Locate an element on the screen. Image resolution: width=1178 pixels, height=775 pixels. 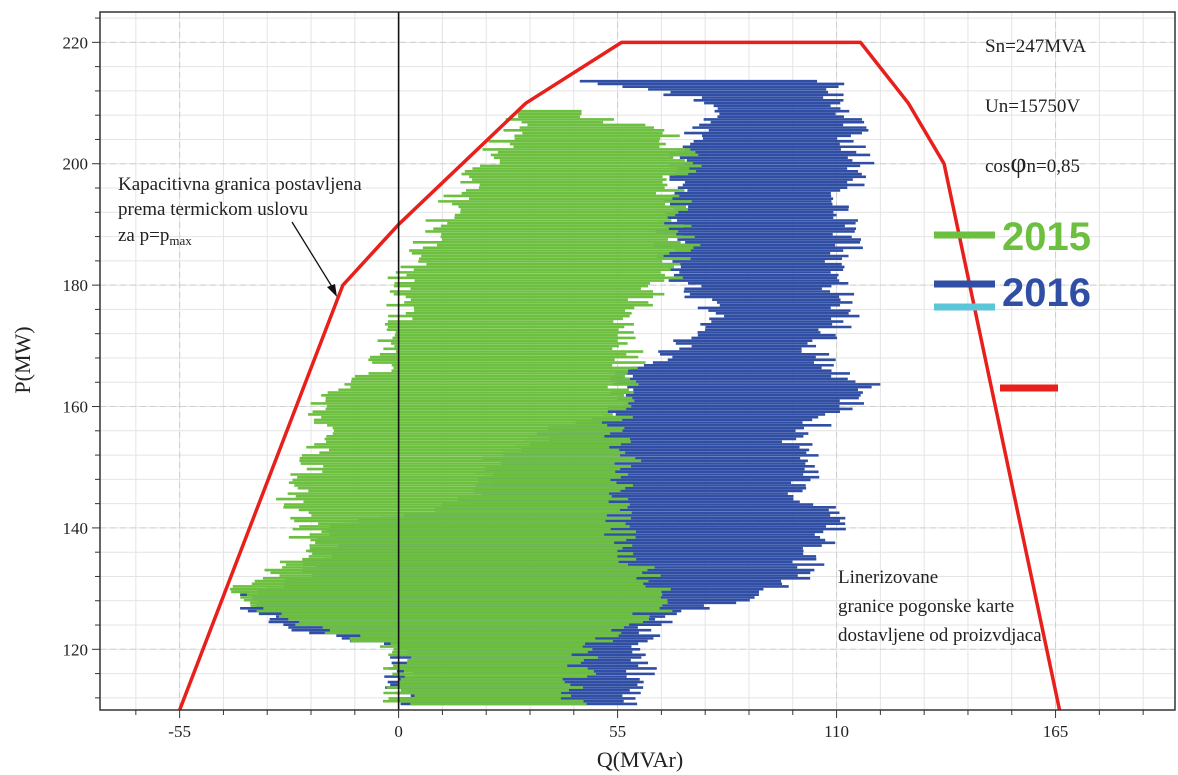
param-cosphi: cosφn=0,85 is located at coordinates (1032, 163).